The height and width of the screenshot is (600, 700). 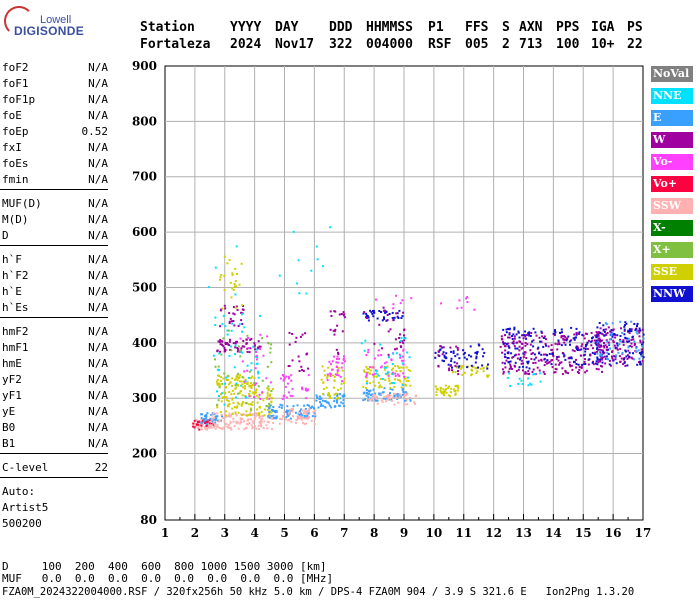 I want to click on logo-lowell: Lowell, so click(x=56, y=20).